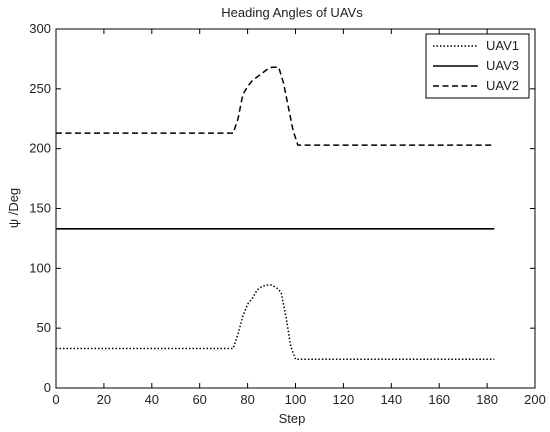 This screenshot has width=550, height=432. Describe the element at coordinates (104, 399) in the screenshot. I see `x-tick-label: 20` at that location.